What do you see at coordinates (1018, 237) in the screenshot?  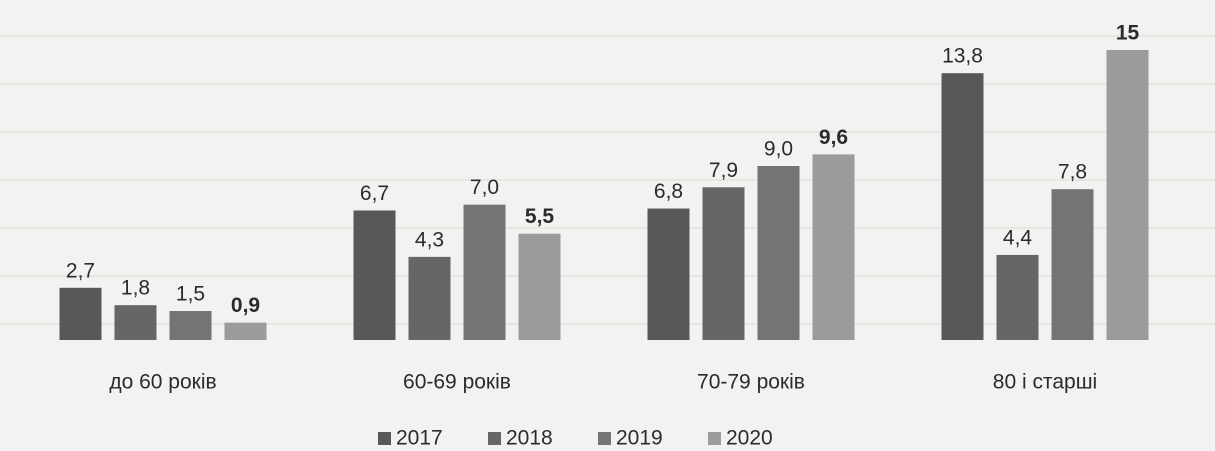 I see `data-label: 4,4` at bounding box center [1018, 237].